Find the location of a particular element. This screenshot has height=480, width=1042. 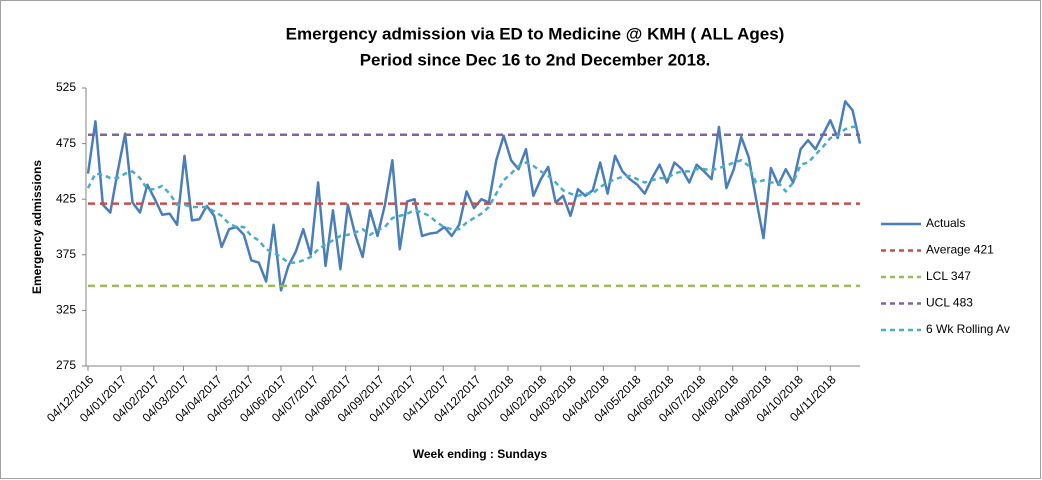

y-tick-label: 275 is located at coordinates (66, 365).